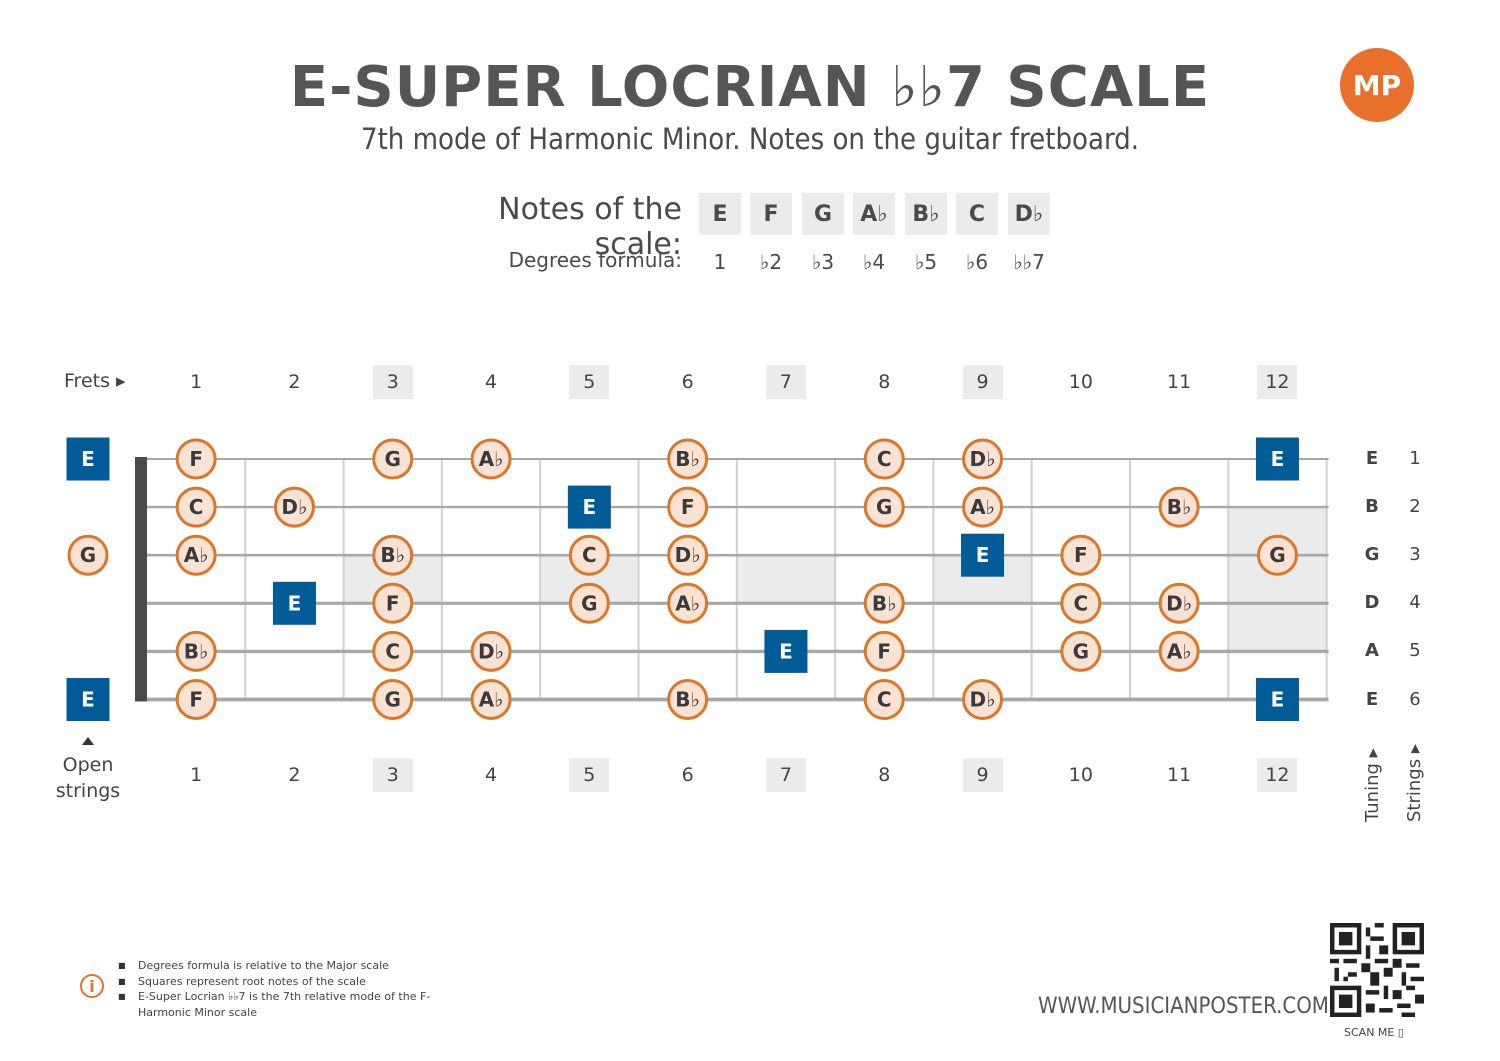 The width and height of the screenshot is (1500, 1061). Describe the element at coordinates (294, 382) in the screenshot. I see `fret-number: 2` at that location.